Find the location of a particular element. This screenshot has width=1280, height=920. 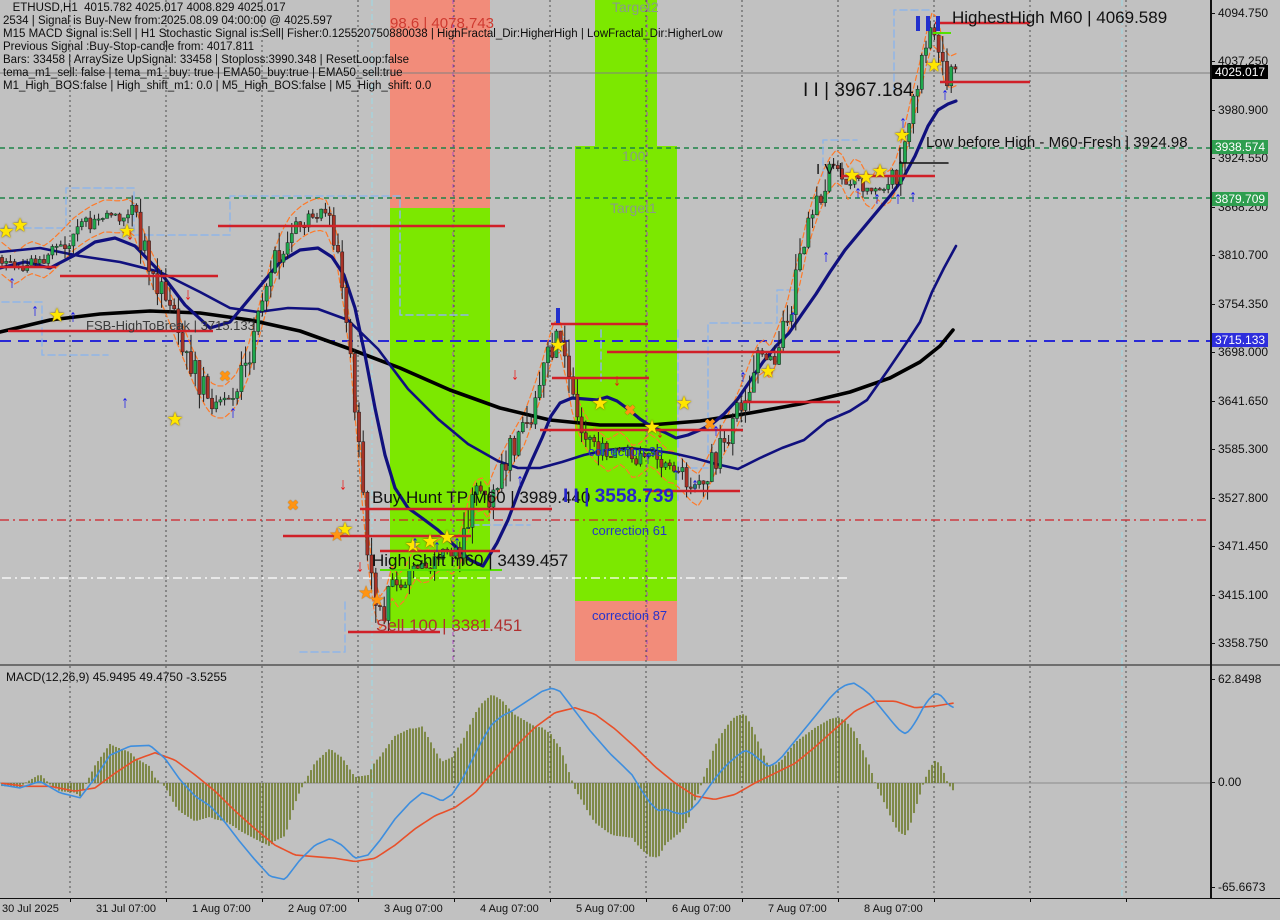

annotation-text: Sell 100 | 3381.451 is located at coordinates (449, 625).